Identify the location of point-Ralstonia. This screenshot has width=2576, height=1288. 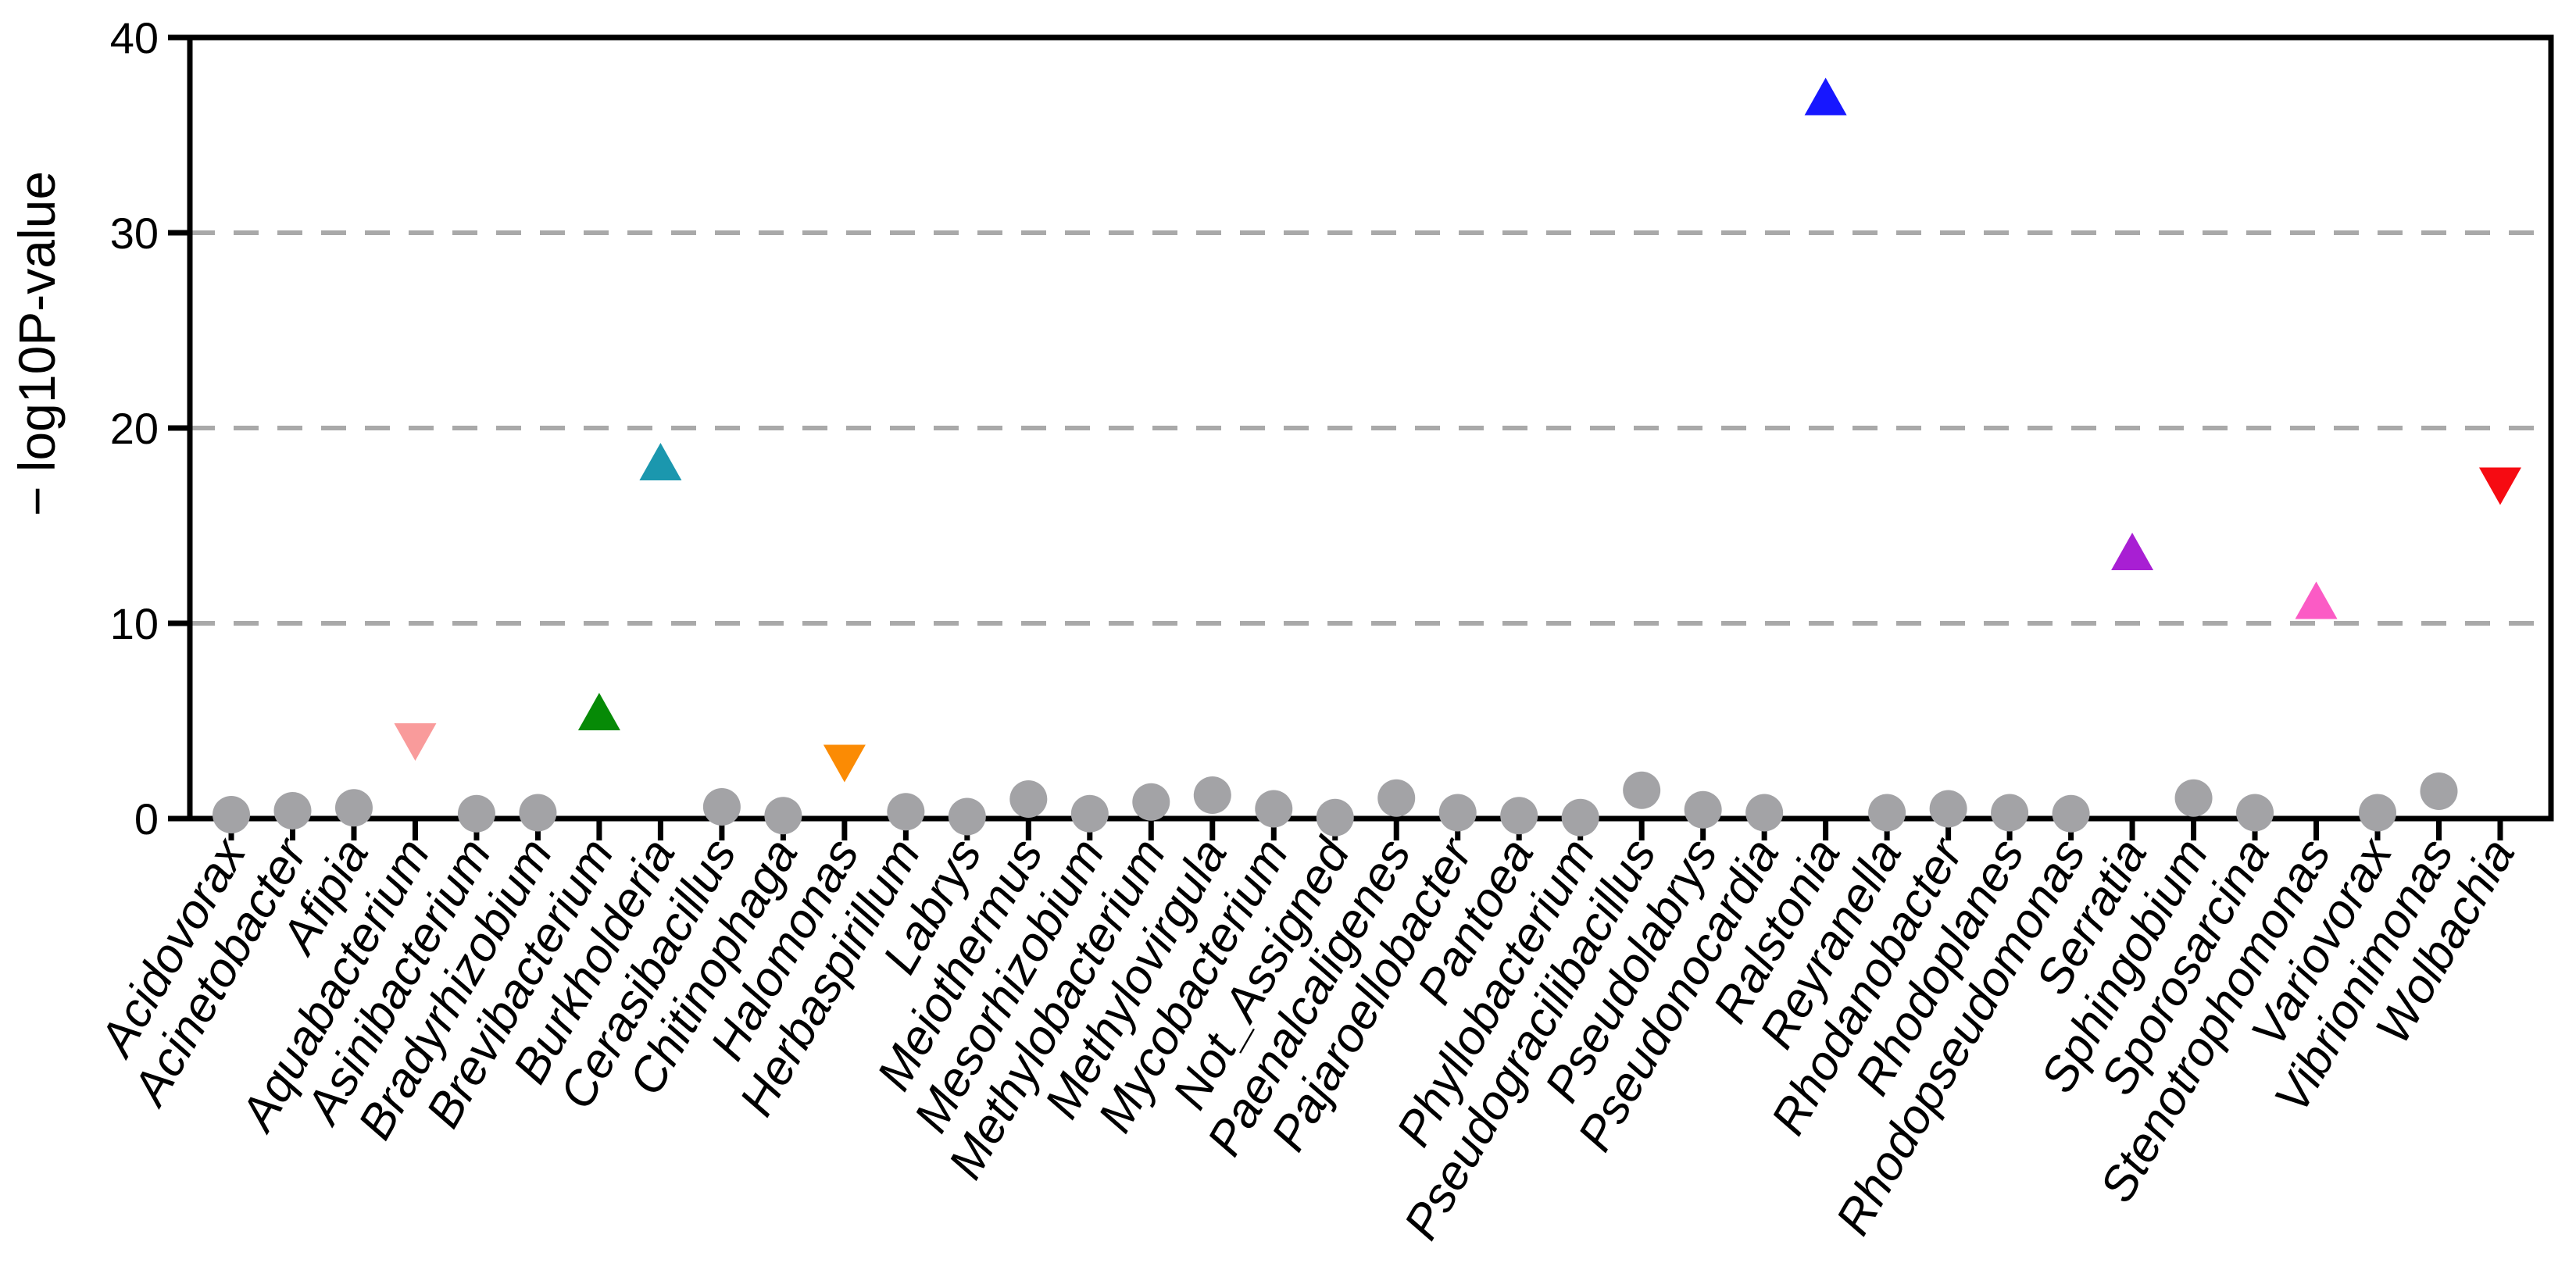
(1825, 96).